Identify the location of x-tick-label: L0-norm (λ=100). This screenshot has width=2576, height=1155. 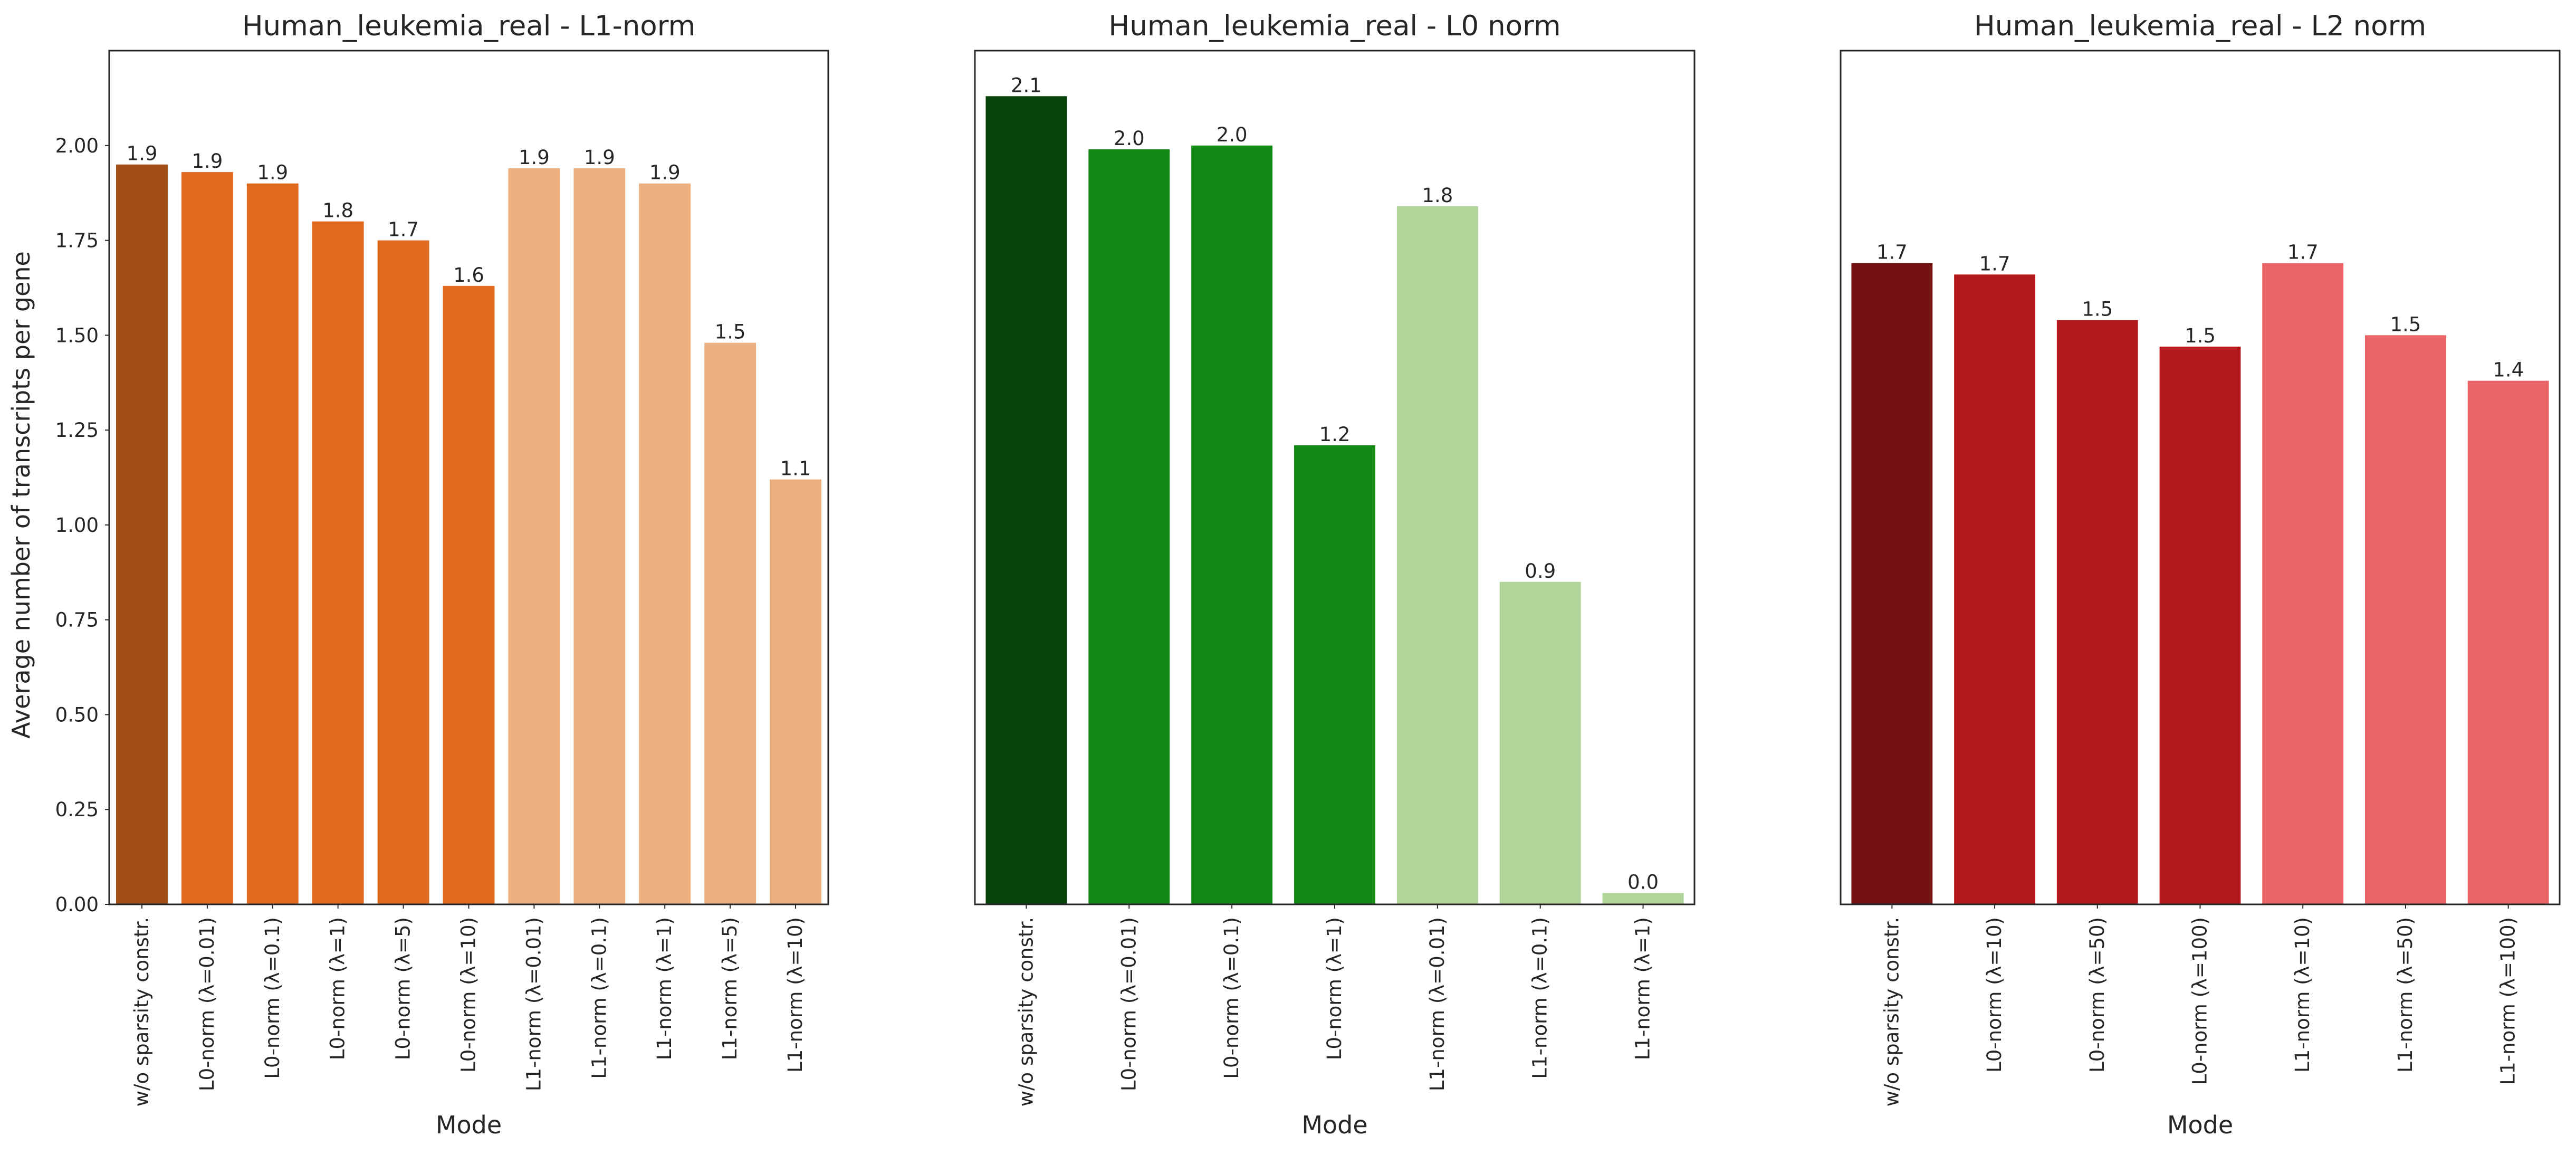
(2200, 1001).